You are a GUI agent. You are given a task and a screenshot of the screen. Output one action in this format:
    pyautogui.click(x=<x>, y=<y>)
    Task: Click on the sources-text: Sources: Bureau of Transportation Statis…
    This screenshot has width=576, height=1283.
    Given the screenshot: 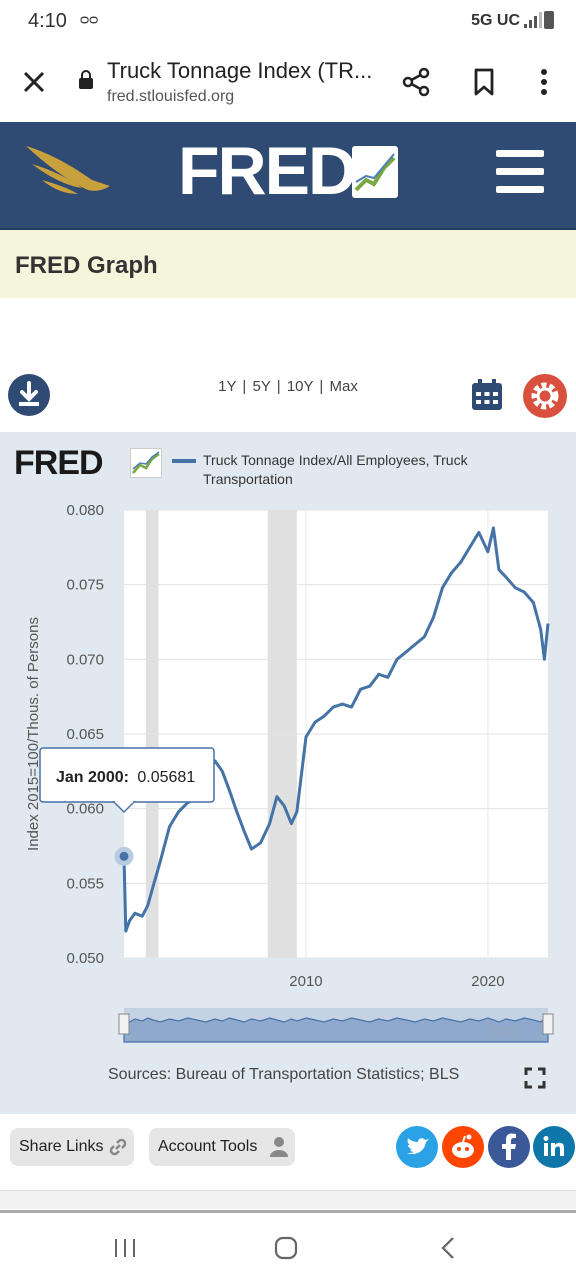 What is the action you would take?
    pyautogui.click(x=284, y=1074)
    